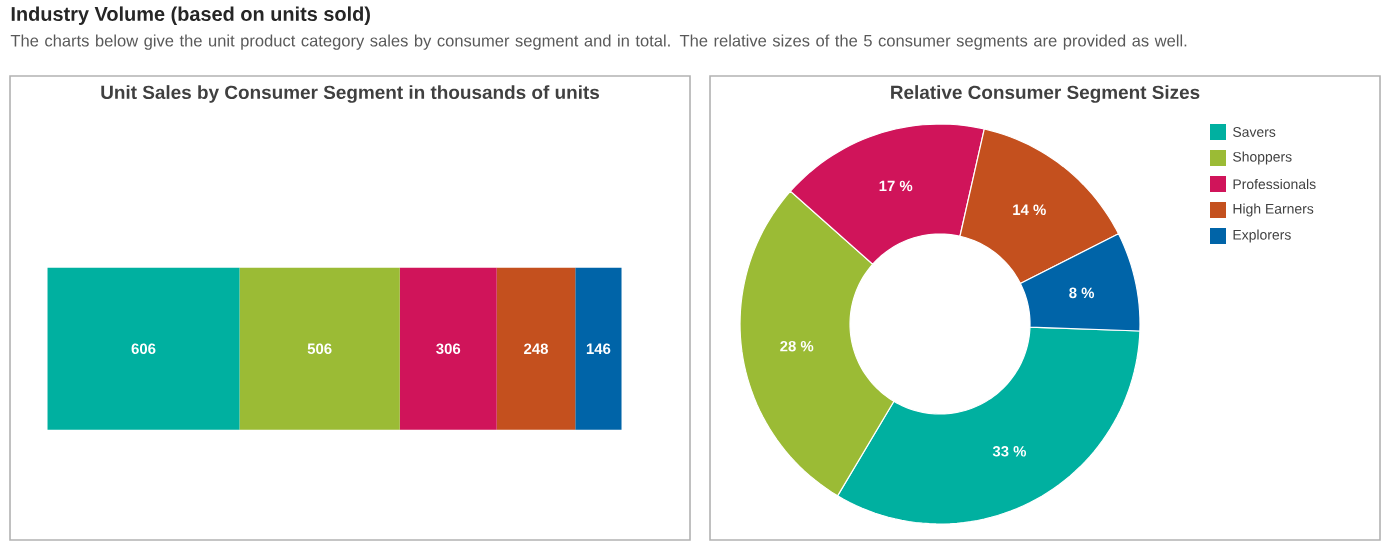 The height and width of the screenshot is (548, 1400). What do you see at coordinates (350, 94) in the screenshot?
I see `chart-title: Unit Sales by Consumer Segment in thousands of units` at bounding box center [350, 94].